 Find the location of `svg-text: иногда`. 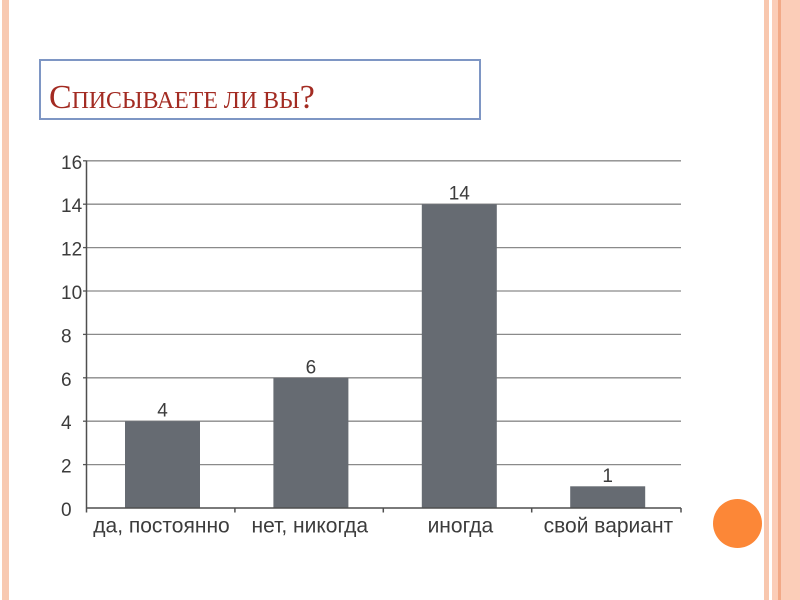

svg-text: иногда is located at coordinates (461, 525).